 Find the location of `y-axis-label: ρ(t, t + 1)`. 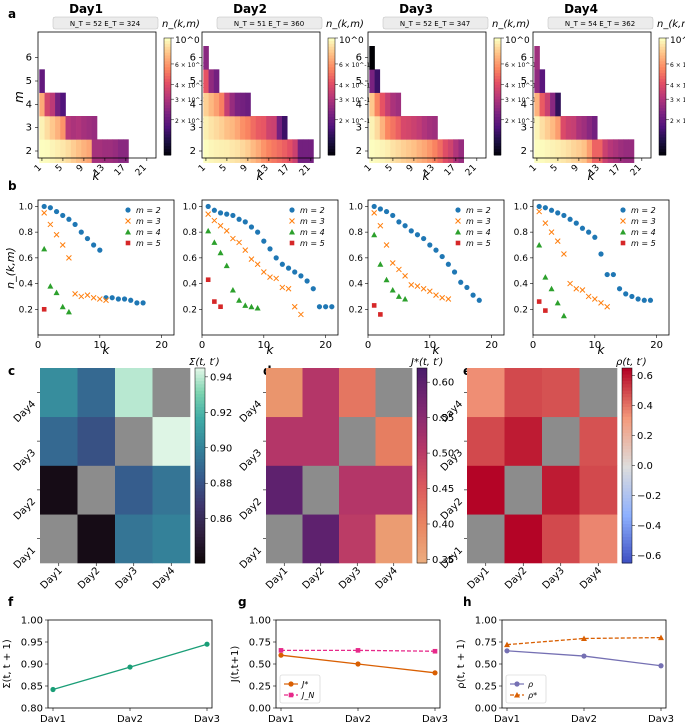

y-axis-label: ρ(t, t + 1) is located at coordinates (461, 664).